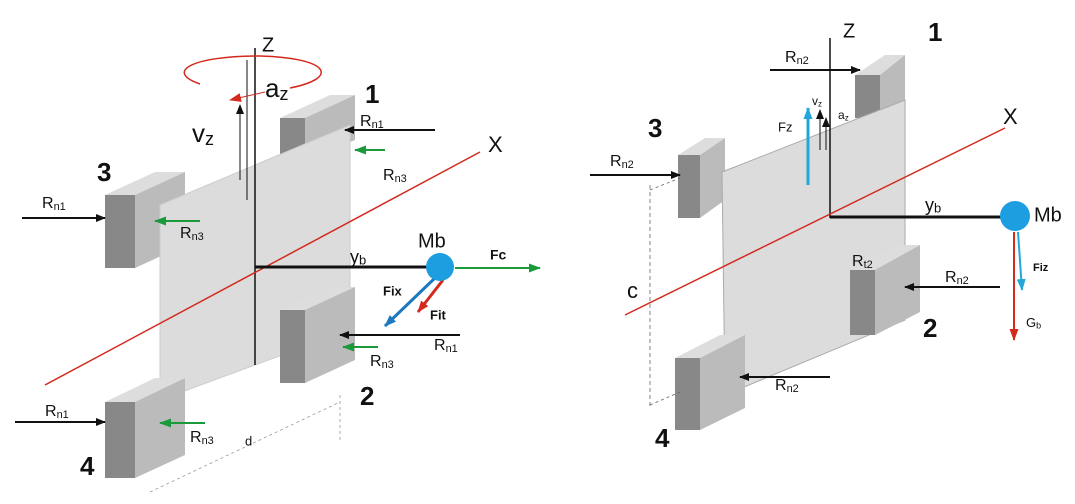 The image size is (1075, 504). I want to click on label: vz, so click(203, 133).